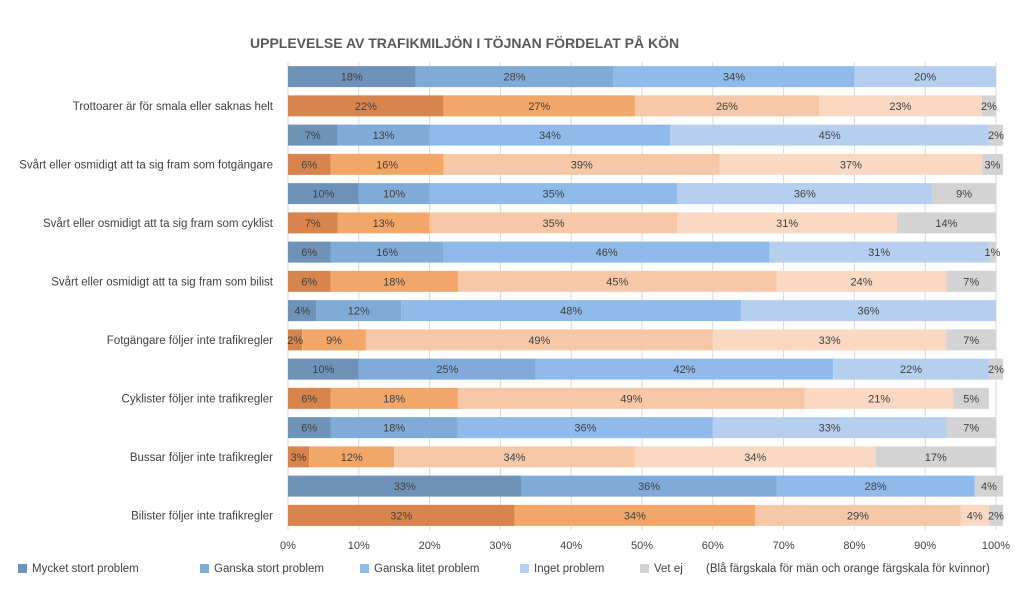 Image resolution: width=1024 pixels, height=596 pixels. I want to click on x-axis: 0% 10% 20% 30% 40% 50% 60% 70% 80% 90% 100%, so click(645, 546).